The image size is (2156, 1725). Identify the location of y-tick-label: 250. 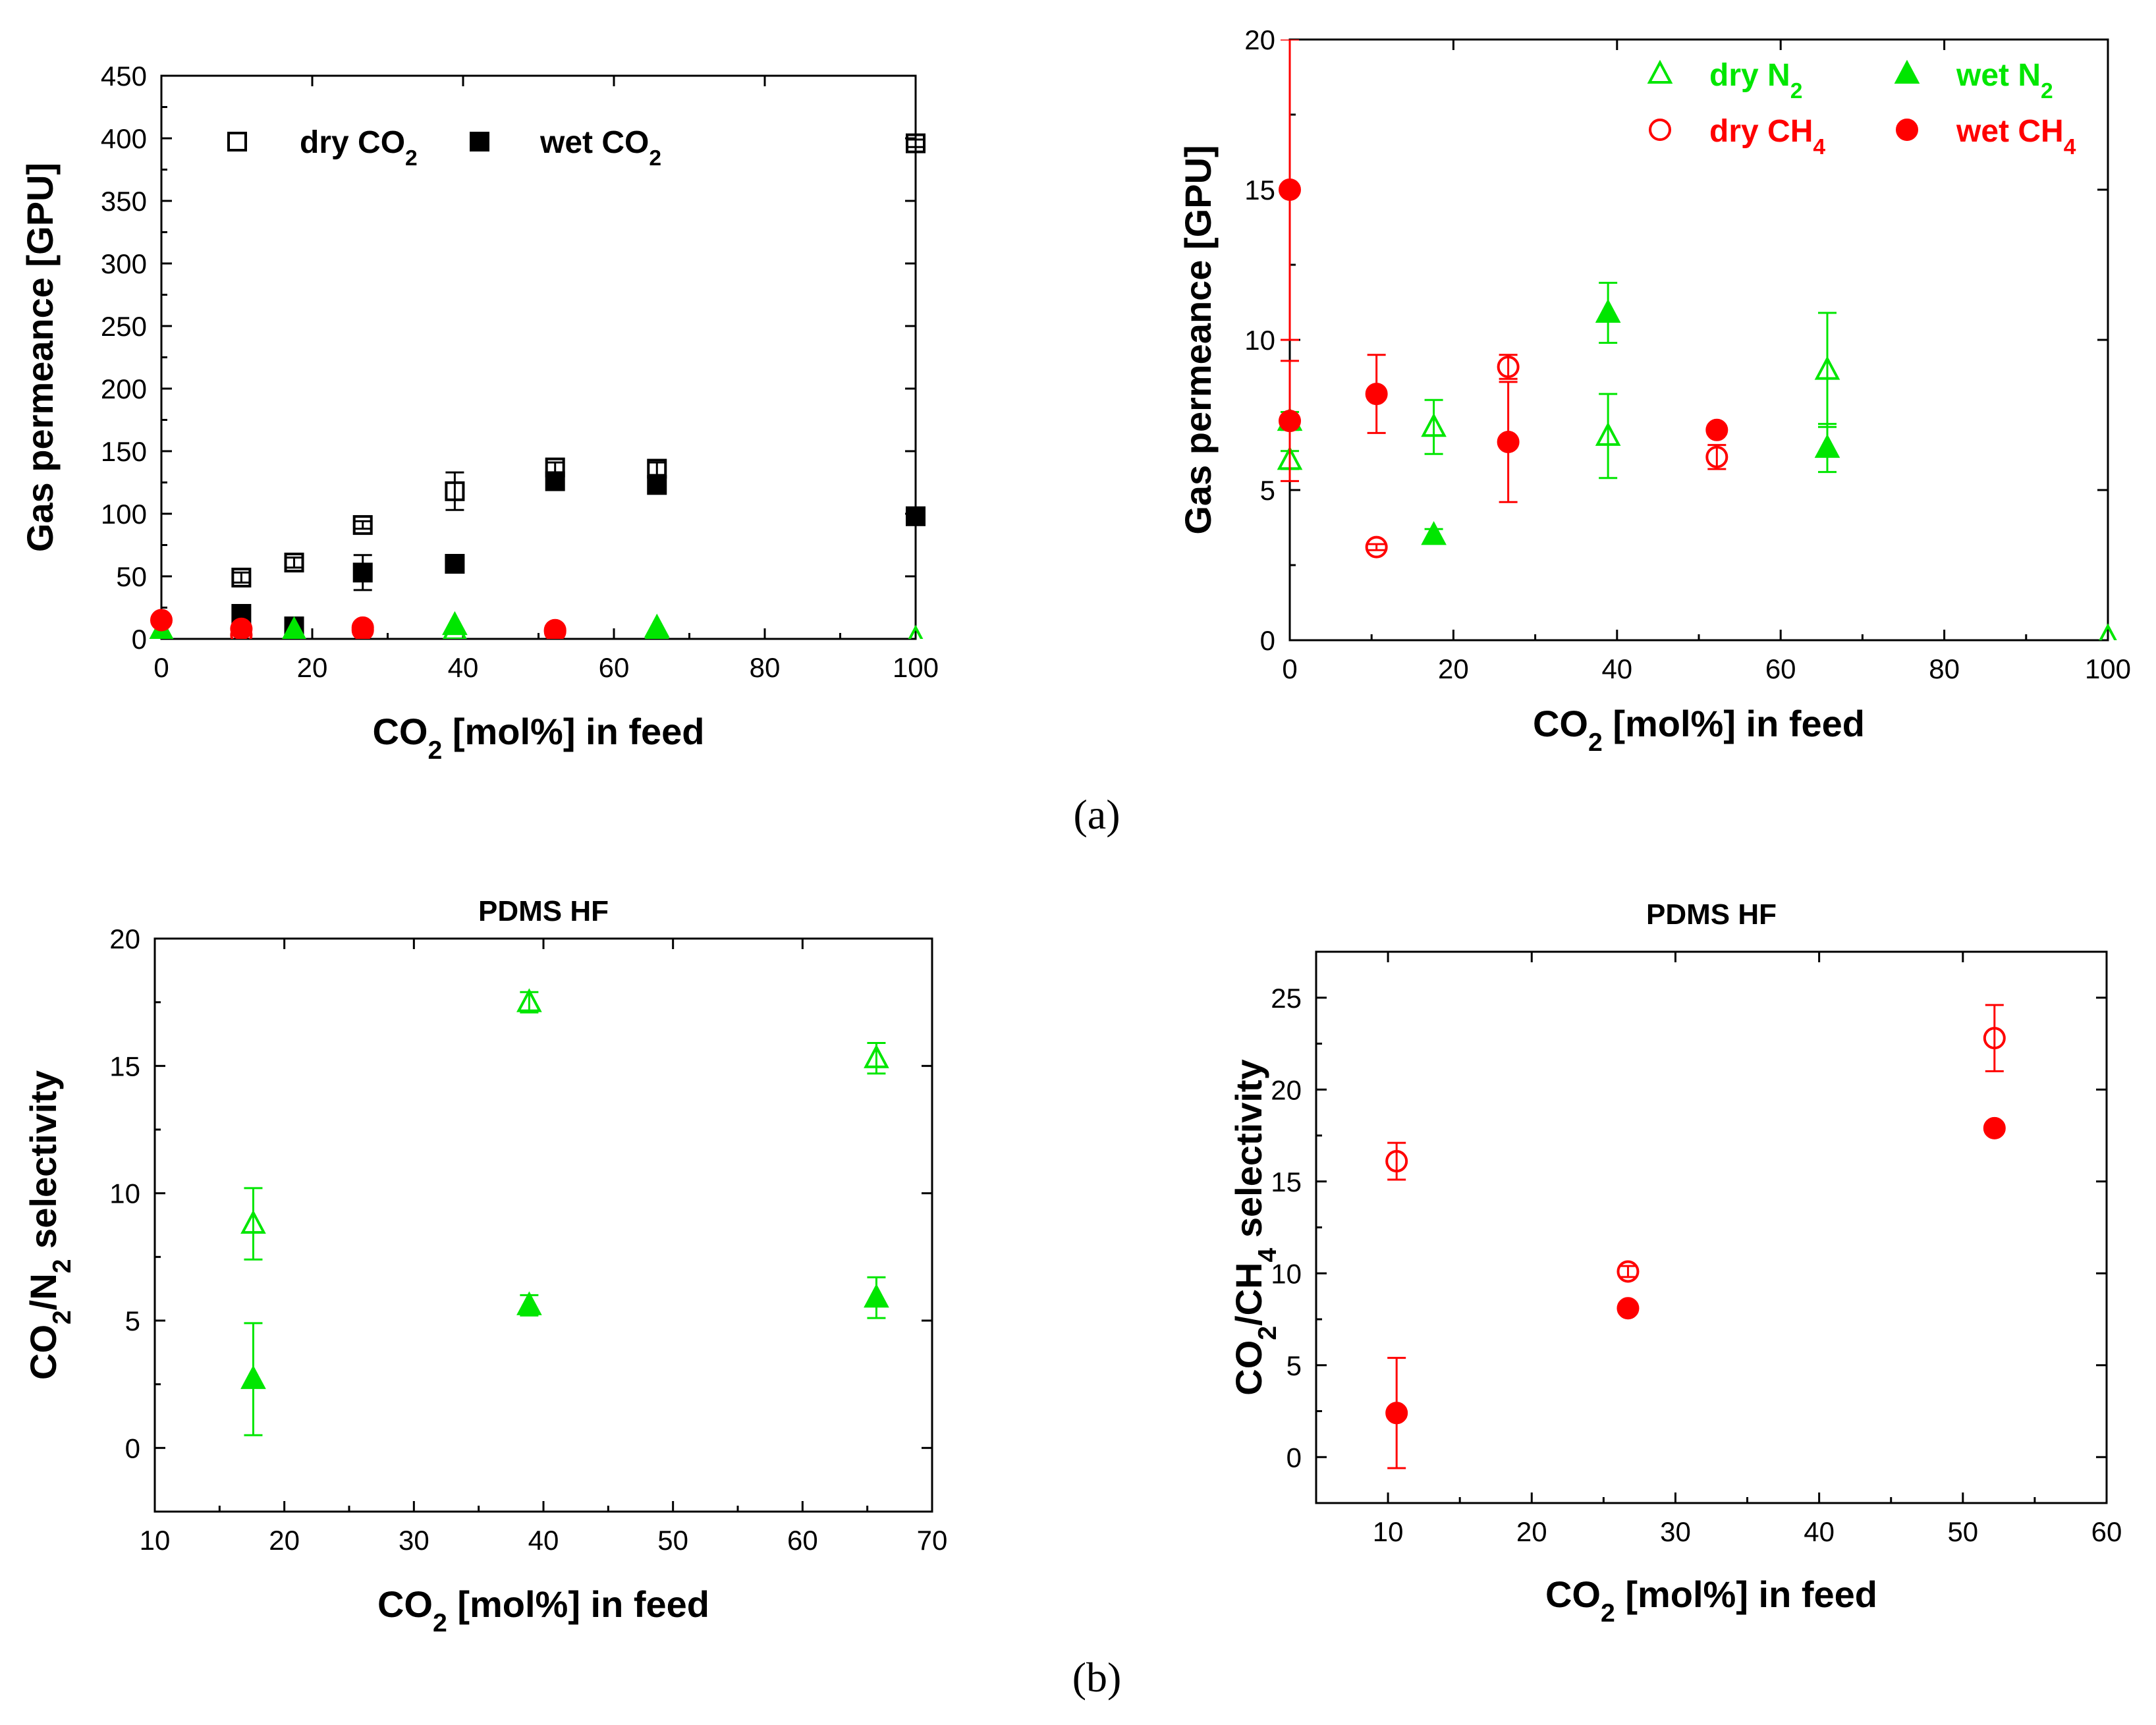
(124, 326).